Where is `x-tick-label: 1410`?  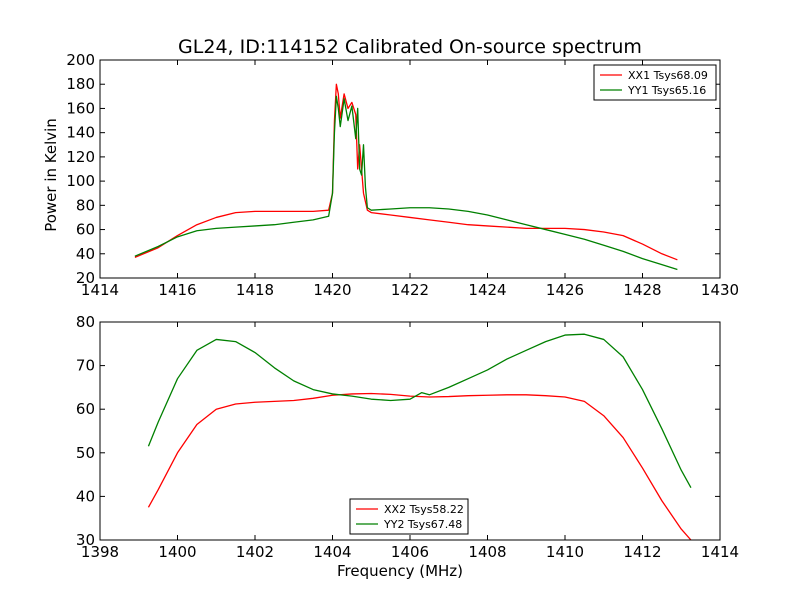 x-tick-label: 1410 is located at coordinates (565, 552).